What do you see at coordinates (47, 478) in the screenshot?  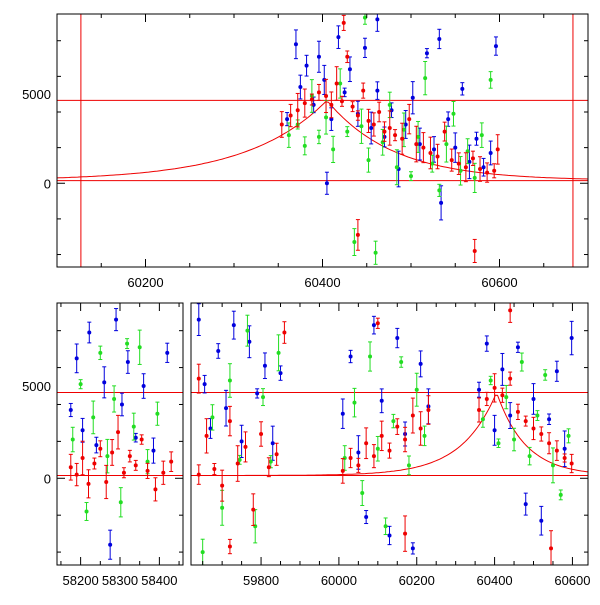 I see `bottom-ytick-label: 0` at bounding box center [47, 478].